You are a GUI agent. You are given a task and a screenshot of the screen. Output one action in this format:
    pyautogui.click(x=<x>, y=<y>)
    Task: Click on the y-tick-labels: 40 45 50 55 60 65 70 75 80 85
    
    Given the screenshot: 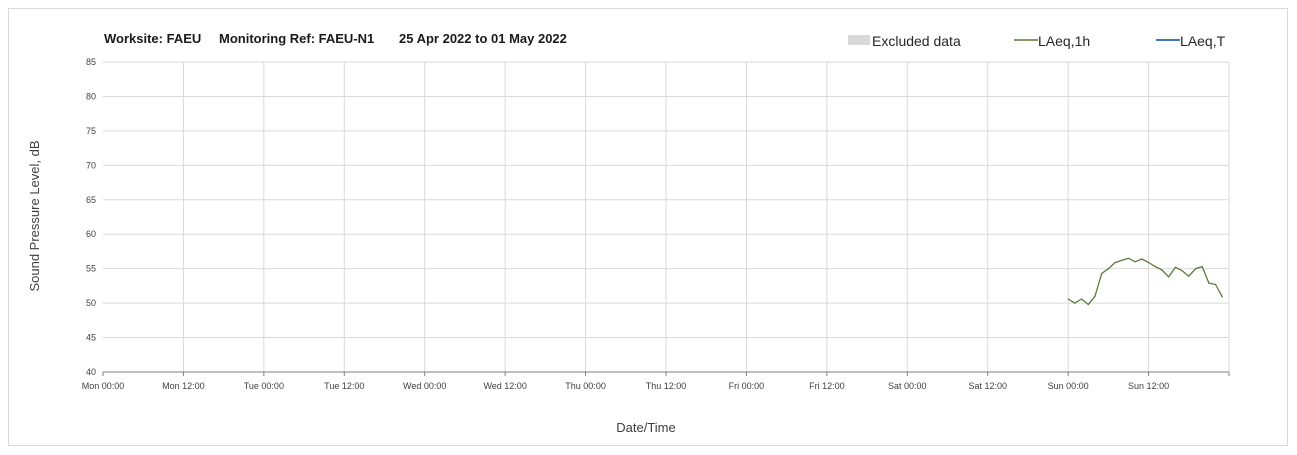 What is the action you would take?
    pyautogui.click(x=91, y=217)
    